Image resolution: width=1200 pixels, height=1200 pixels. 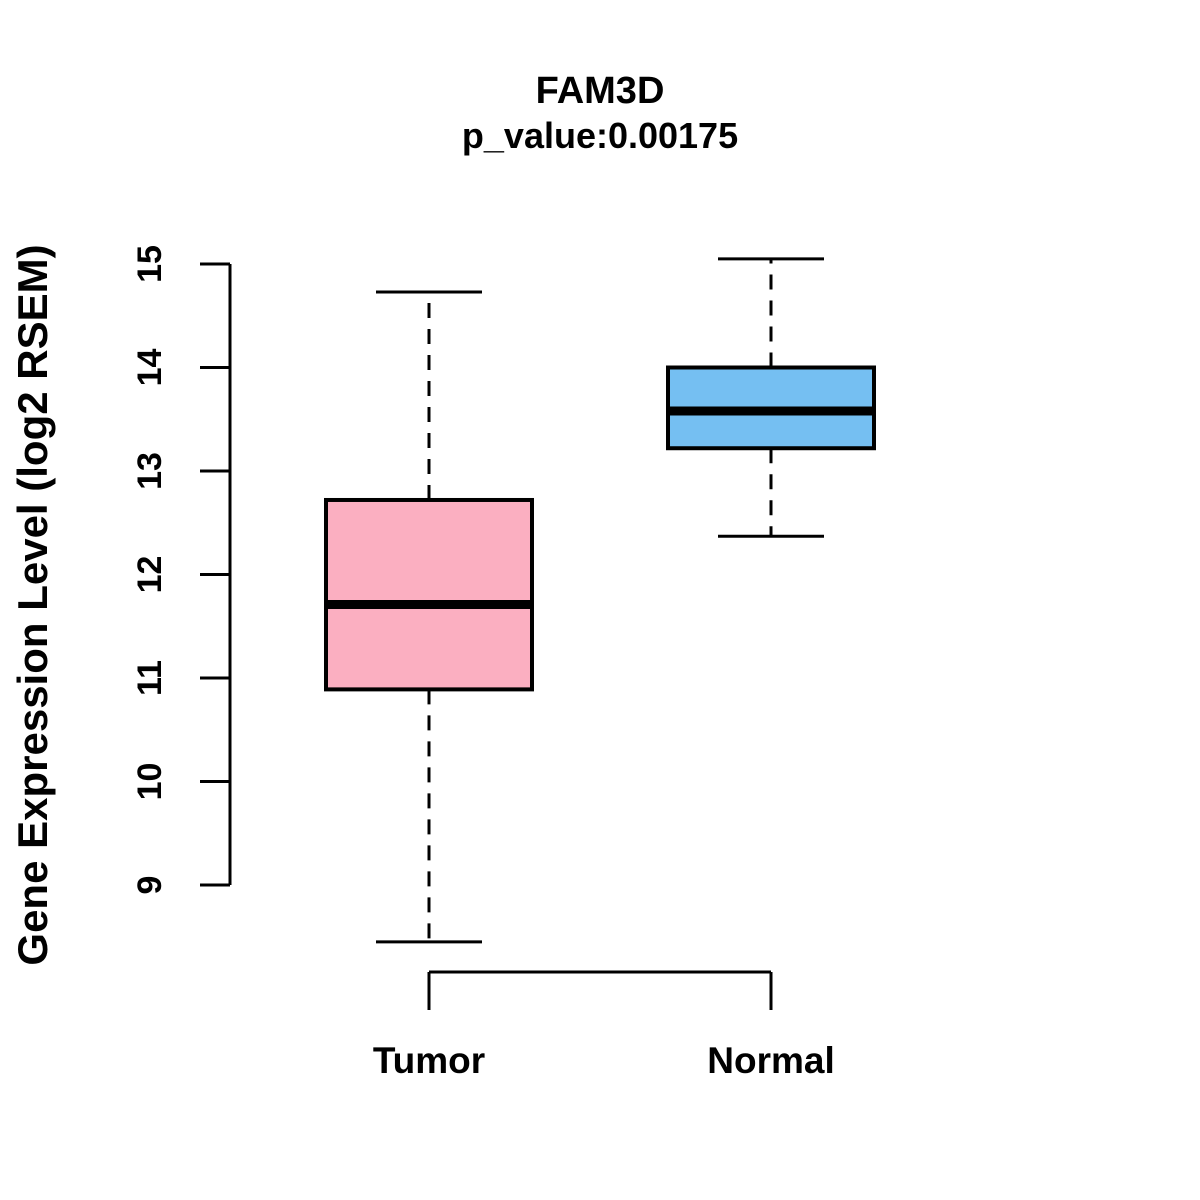 What do you see at coordinates (429, 594) in the screenshot?
I see `tumor-box` at bounding box center [429, 594].